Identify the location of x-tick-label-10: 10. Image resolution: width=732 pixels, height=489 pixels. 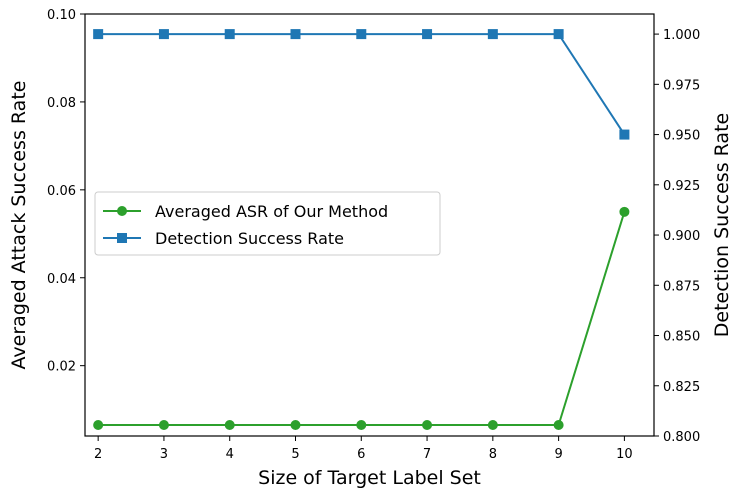
(624, 454).